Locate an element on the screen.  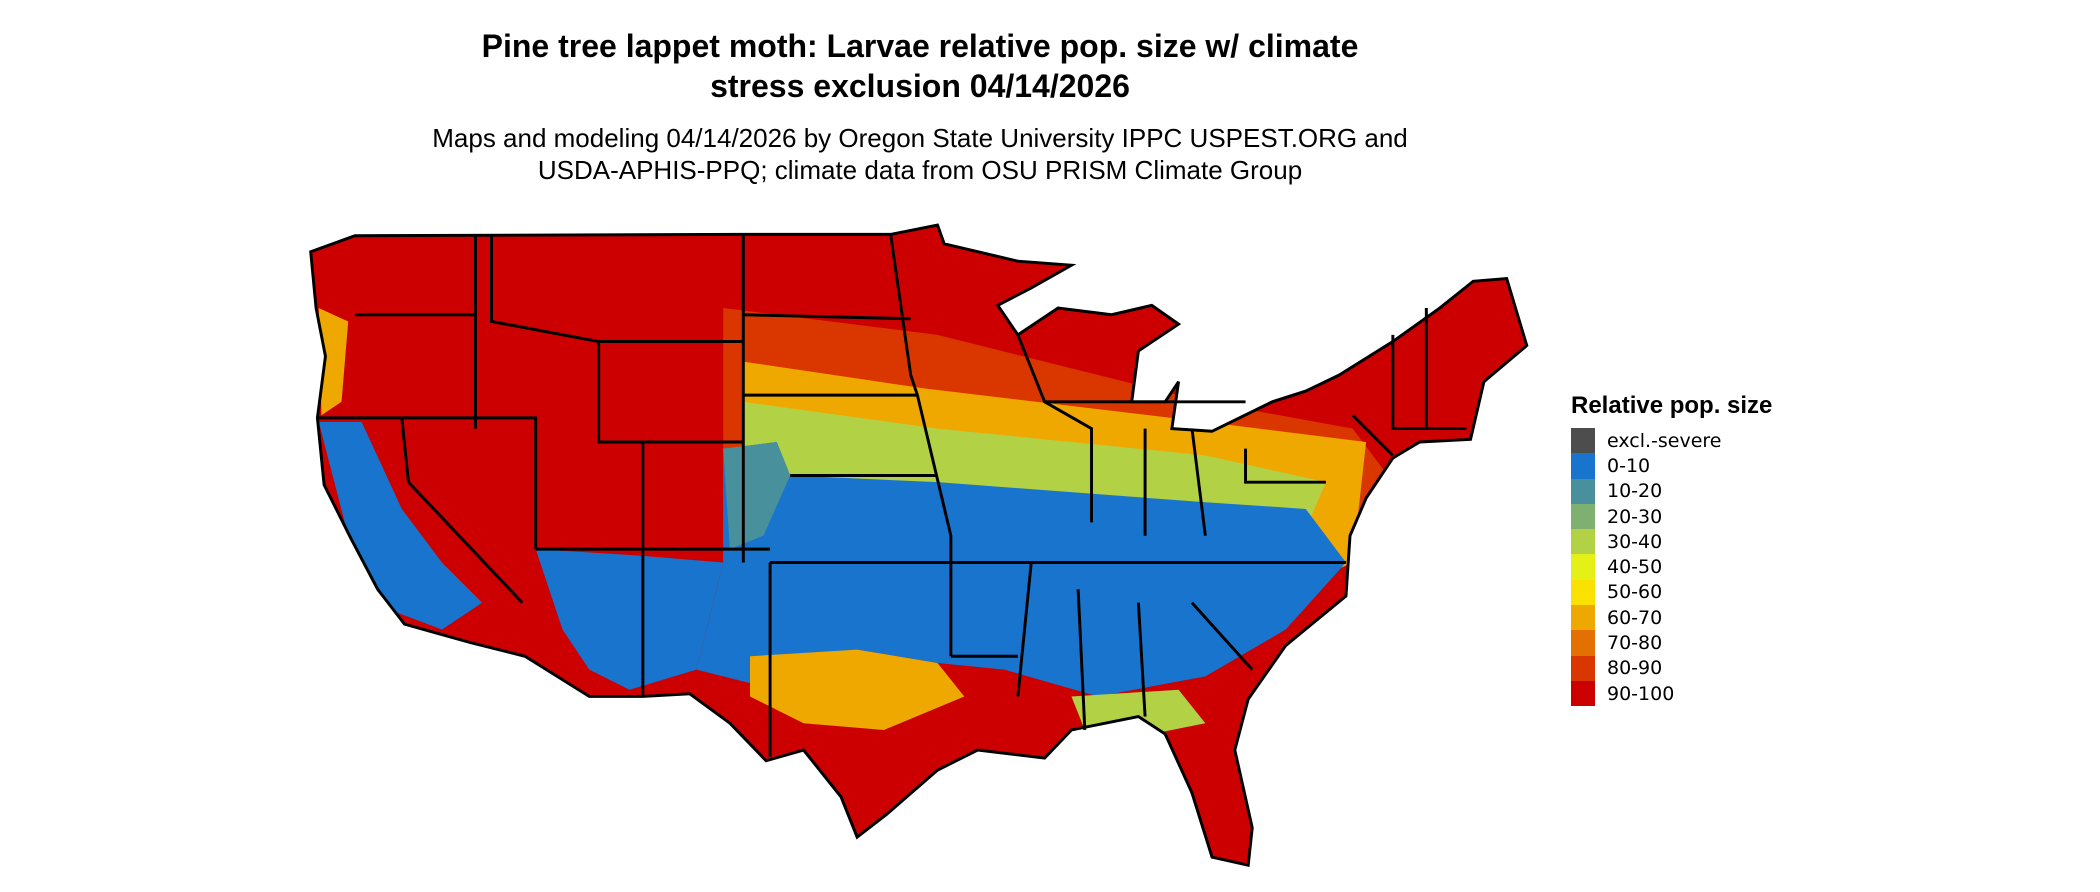
legend-label: 20-30 is located at coordinates (1635, 516).